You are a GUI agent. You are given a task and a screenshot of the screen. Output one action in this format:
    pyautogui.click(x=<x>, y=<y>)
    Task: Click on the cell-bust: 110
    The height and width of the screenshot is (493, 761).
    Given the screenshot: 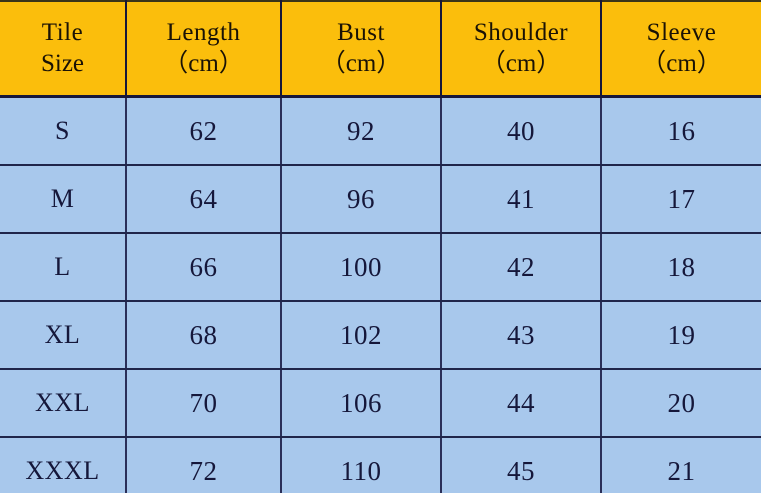 What is the action you would take?
    pyautogui.click(x=361, y=465)
    